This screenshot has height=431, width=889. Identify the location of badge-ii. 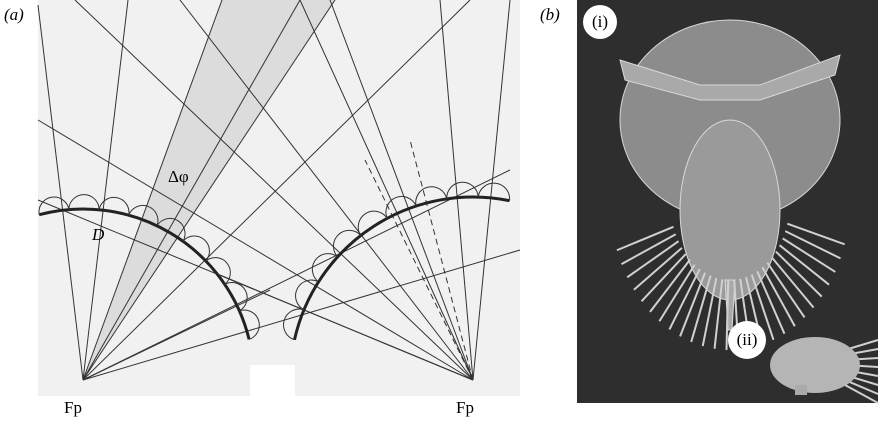
(747, 340).